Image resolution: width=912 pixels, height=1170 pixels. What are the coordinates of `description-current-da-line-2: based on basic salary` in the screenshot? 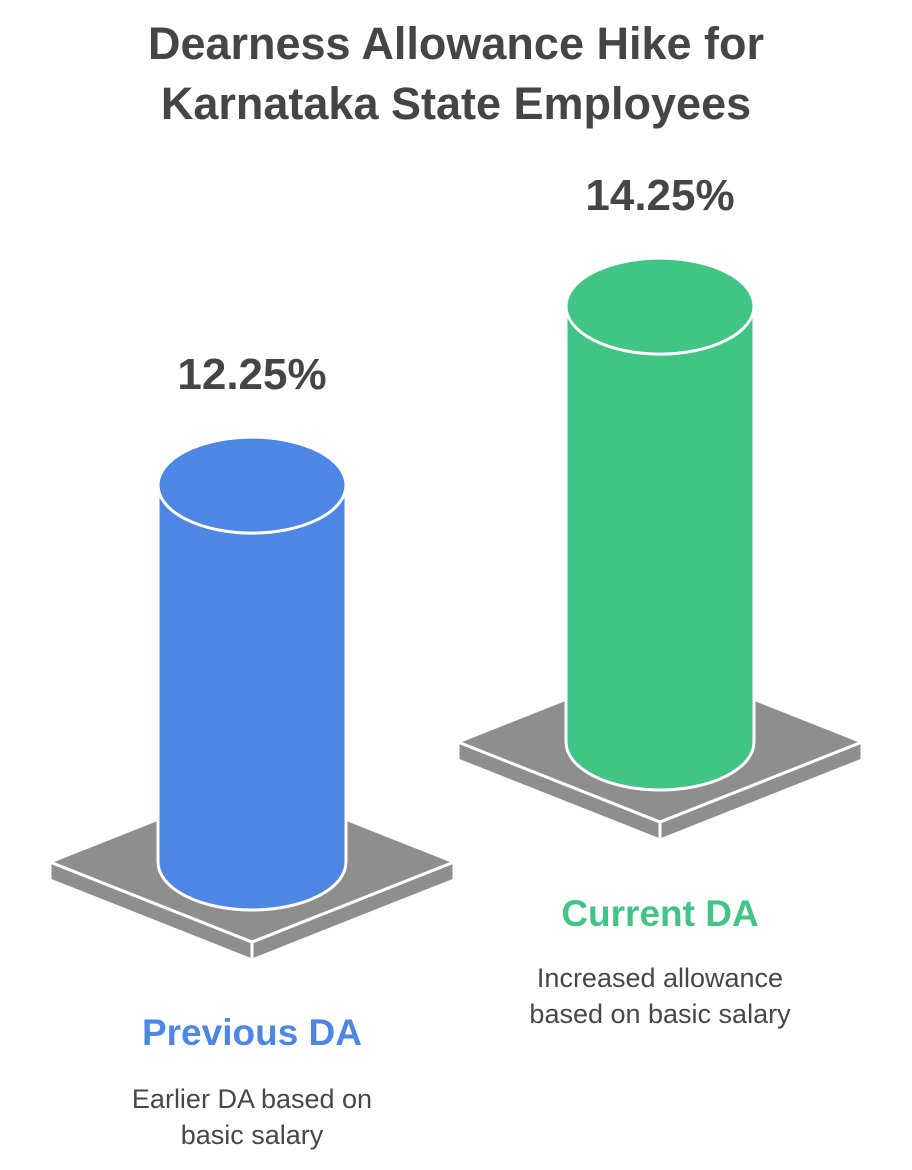 It's located at (660, 1014).